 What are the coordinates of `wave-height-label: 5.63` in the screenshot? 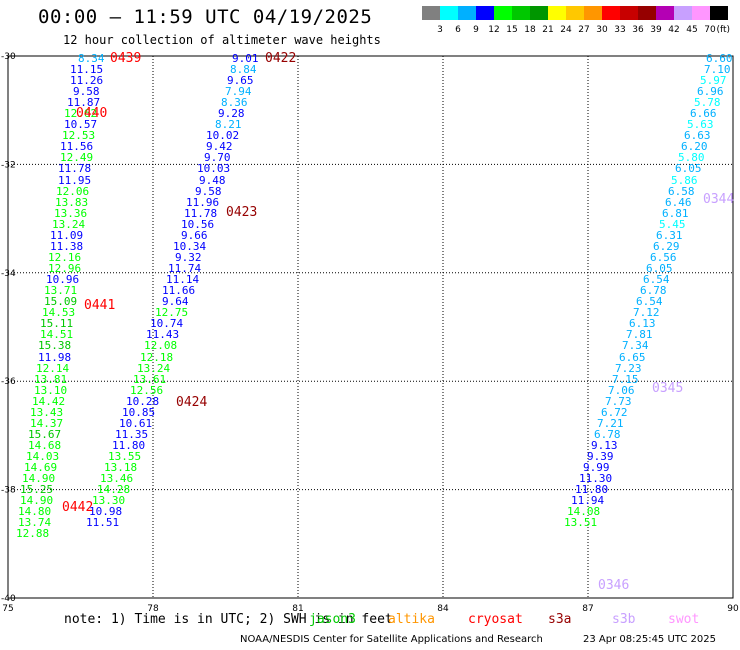 It's located at (700, 124).